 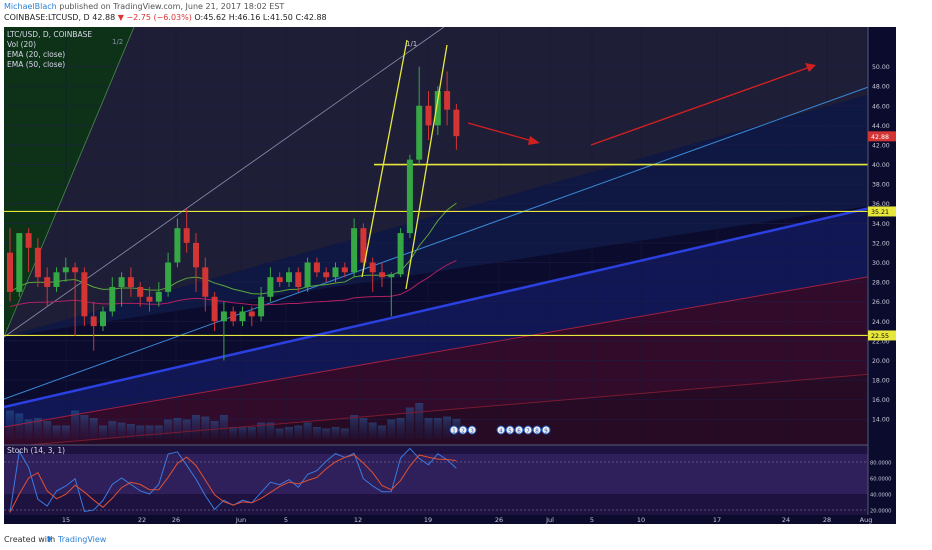 What do you see at coordinates (120, 17) in the screenshot?
I see `down-arrow-icon: ▼` at bounding box center [120, 17].